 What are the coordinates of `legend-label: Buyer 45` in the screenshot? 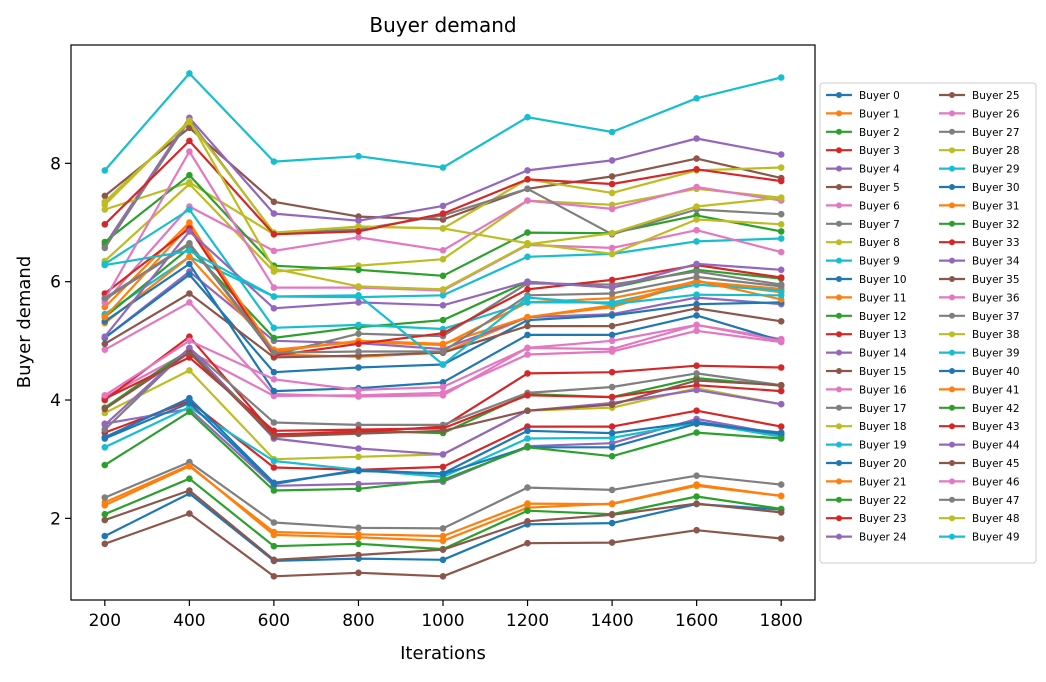 It's located at (996, 464).